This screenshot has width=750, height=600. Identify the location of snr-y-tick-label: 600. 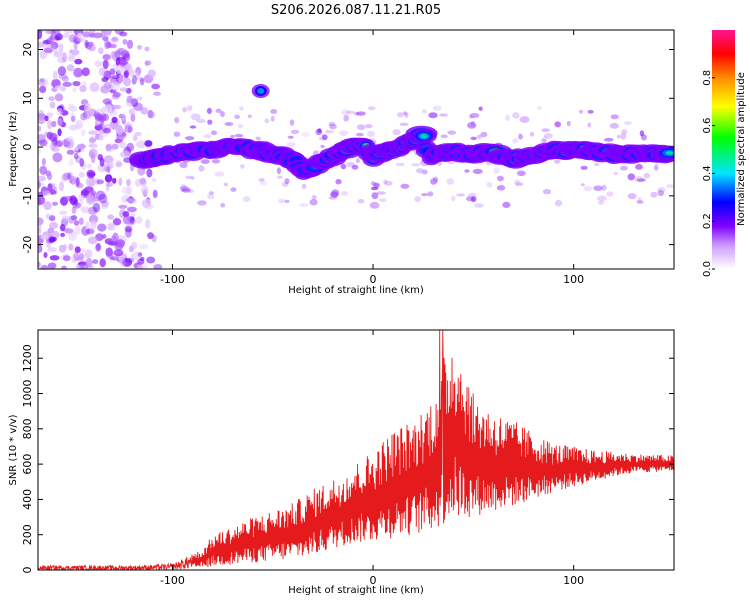
(27, 464).